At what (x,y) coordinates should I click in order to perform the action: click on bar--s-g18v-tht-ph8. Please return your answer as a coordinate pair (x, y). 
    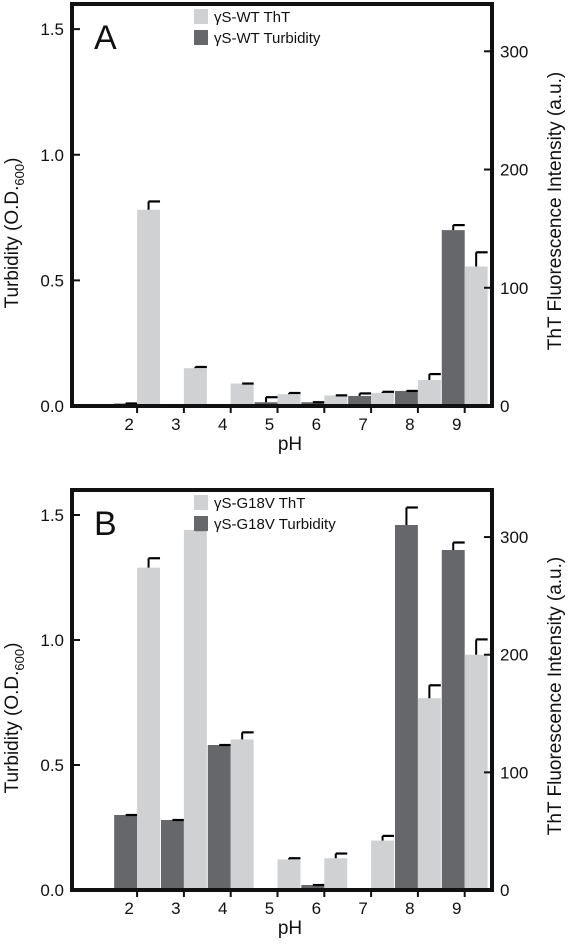
    Looking at the image, I should click on (429, 794).